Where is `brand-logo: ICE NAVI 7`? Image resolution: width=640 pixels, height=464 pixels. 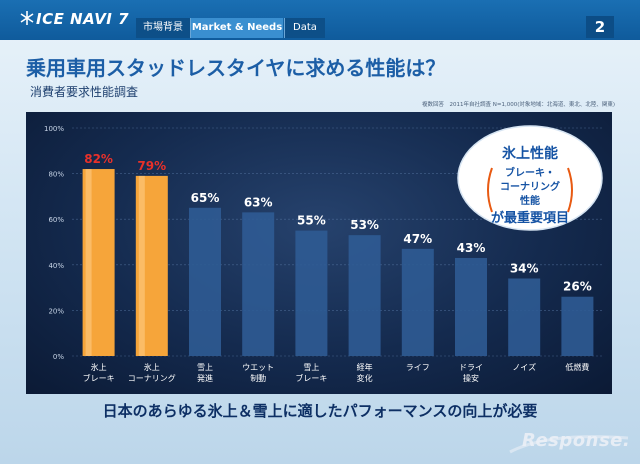 brand-logo: ICE NAVI 7 is located at coordinates (83, 19).